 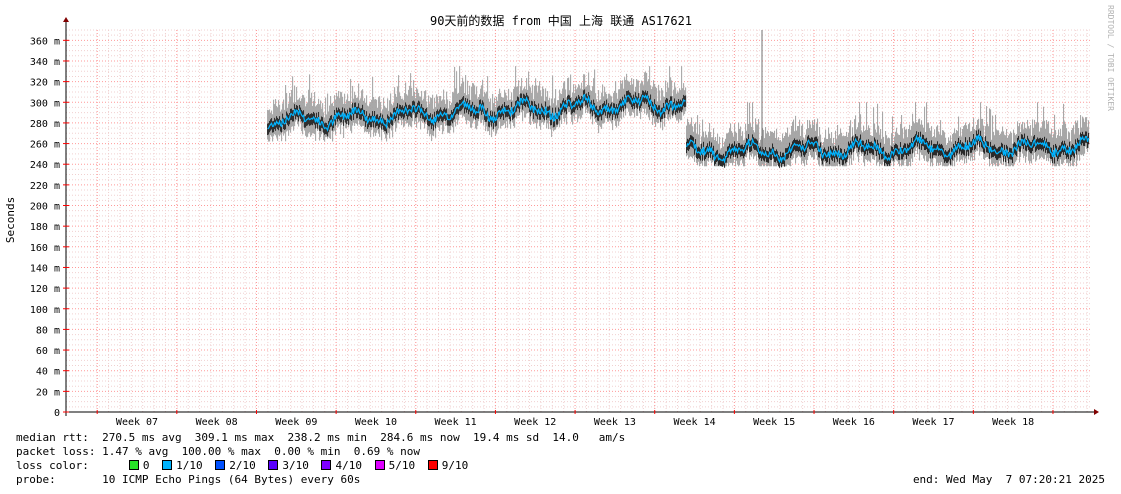 What do you see at coordinates (405, 465) in the screenshot?
I see `loss-color-item-label: 5/10` at bounding box center [405, 465].